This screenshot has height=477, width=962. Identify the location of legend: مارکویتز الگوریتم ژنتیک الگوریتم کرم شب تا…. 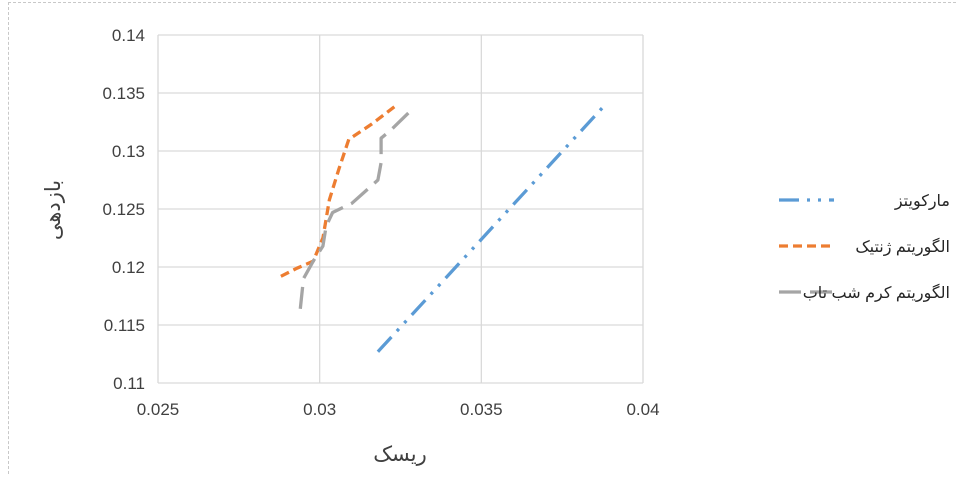
(864, 248).